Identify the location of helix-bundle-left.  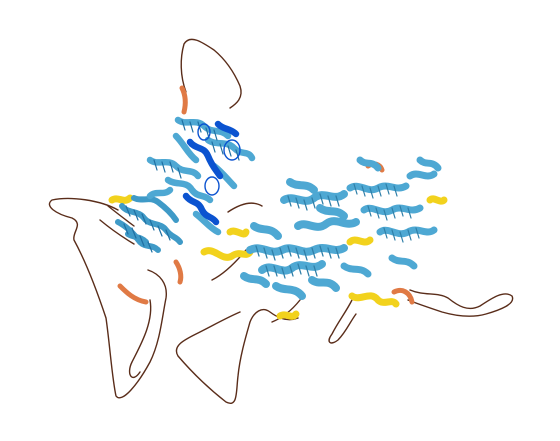
(149, 224).